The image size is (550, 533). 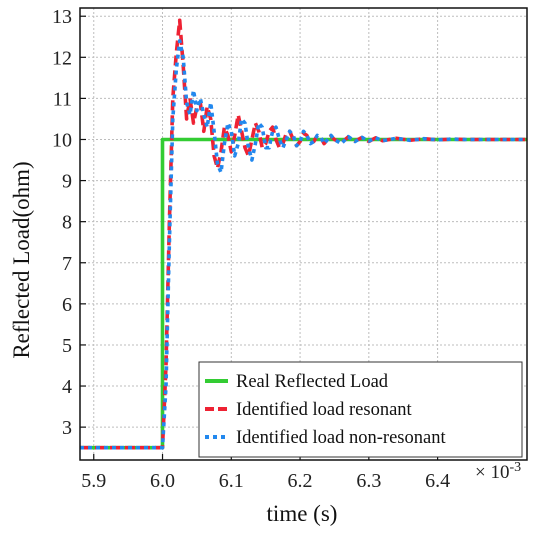 What do you see at coordinates (437, 481) in the screenshot?
I see `x-tick-label: 6.4` at bounding box center [437, 481].